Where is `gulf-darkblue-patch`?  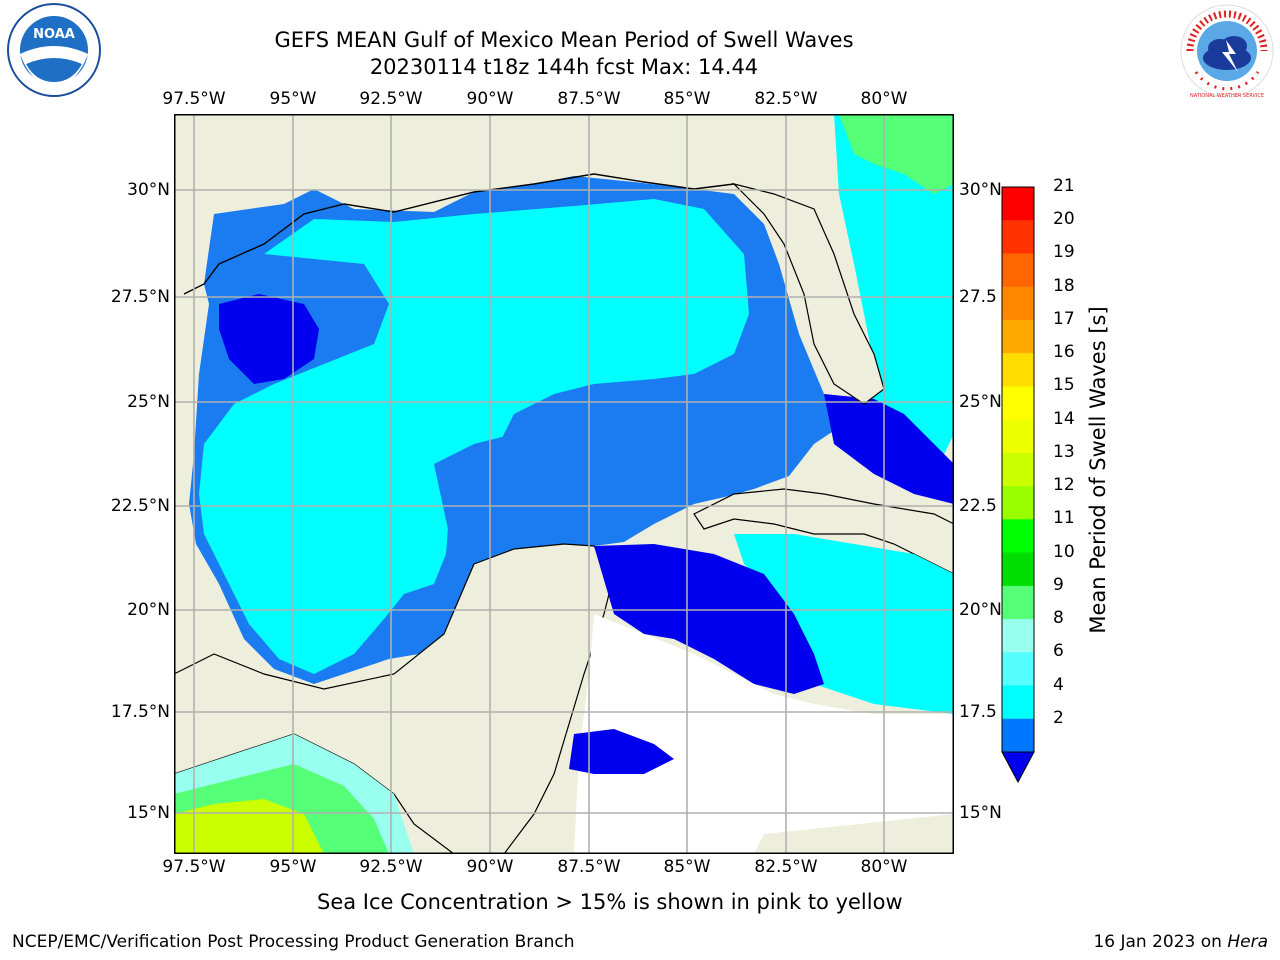 gulf-darkblue-patch is located at coordinates (269, 339).